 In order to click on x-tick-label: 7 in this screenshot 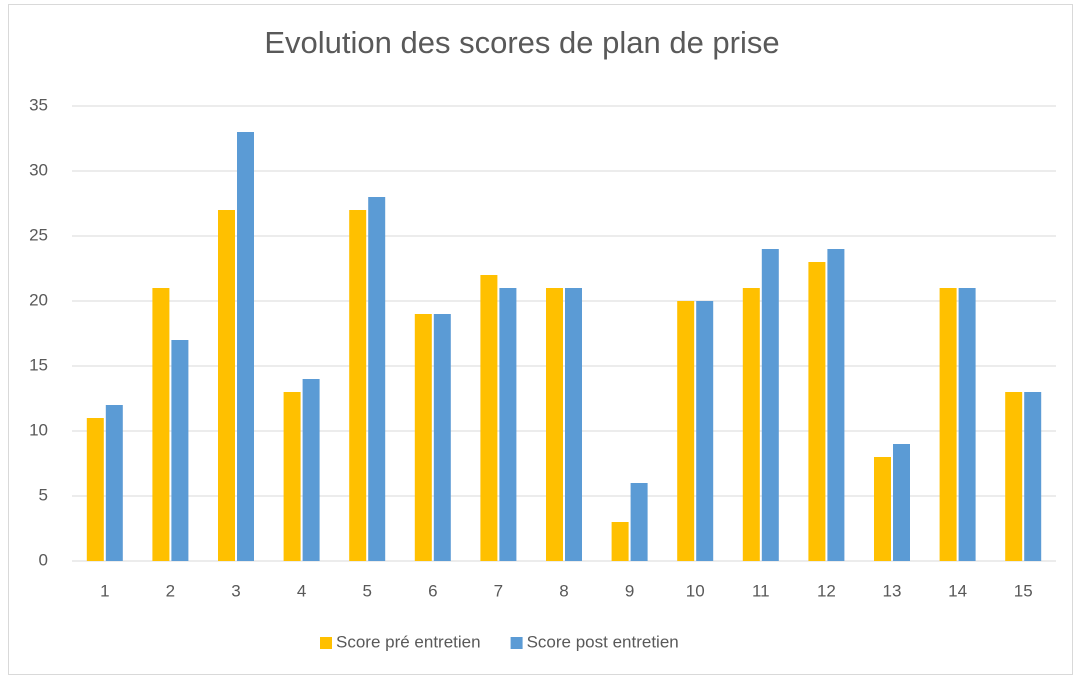, I will do `click(498, 590)`.